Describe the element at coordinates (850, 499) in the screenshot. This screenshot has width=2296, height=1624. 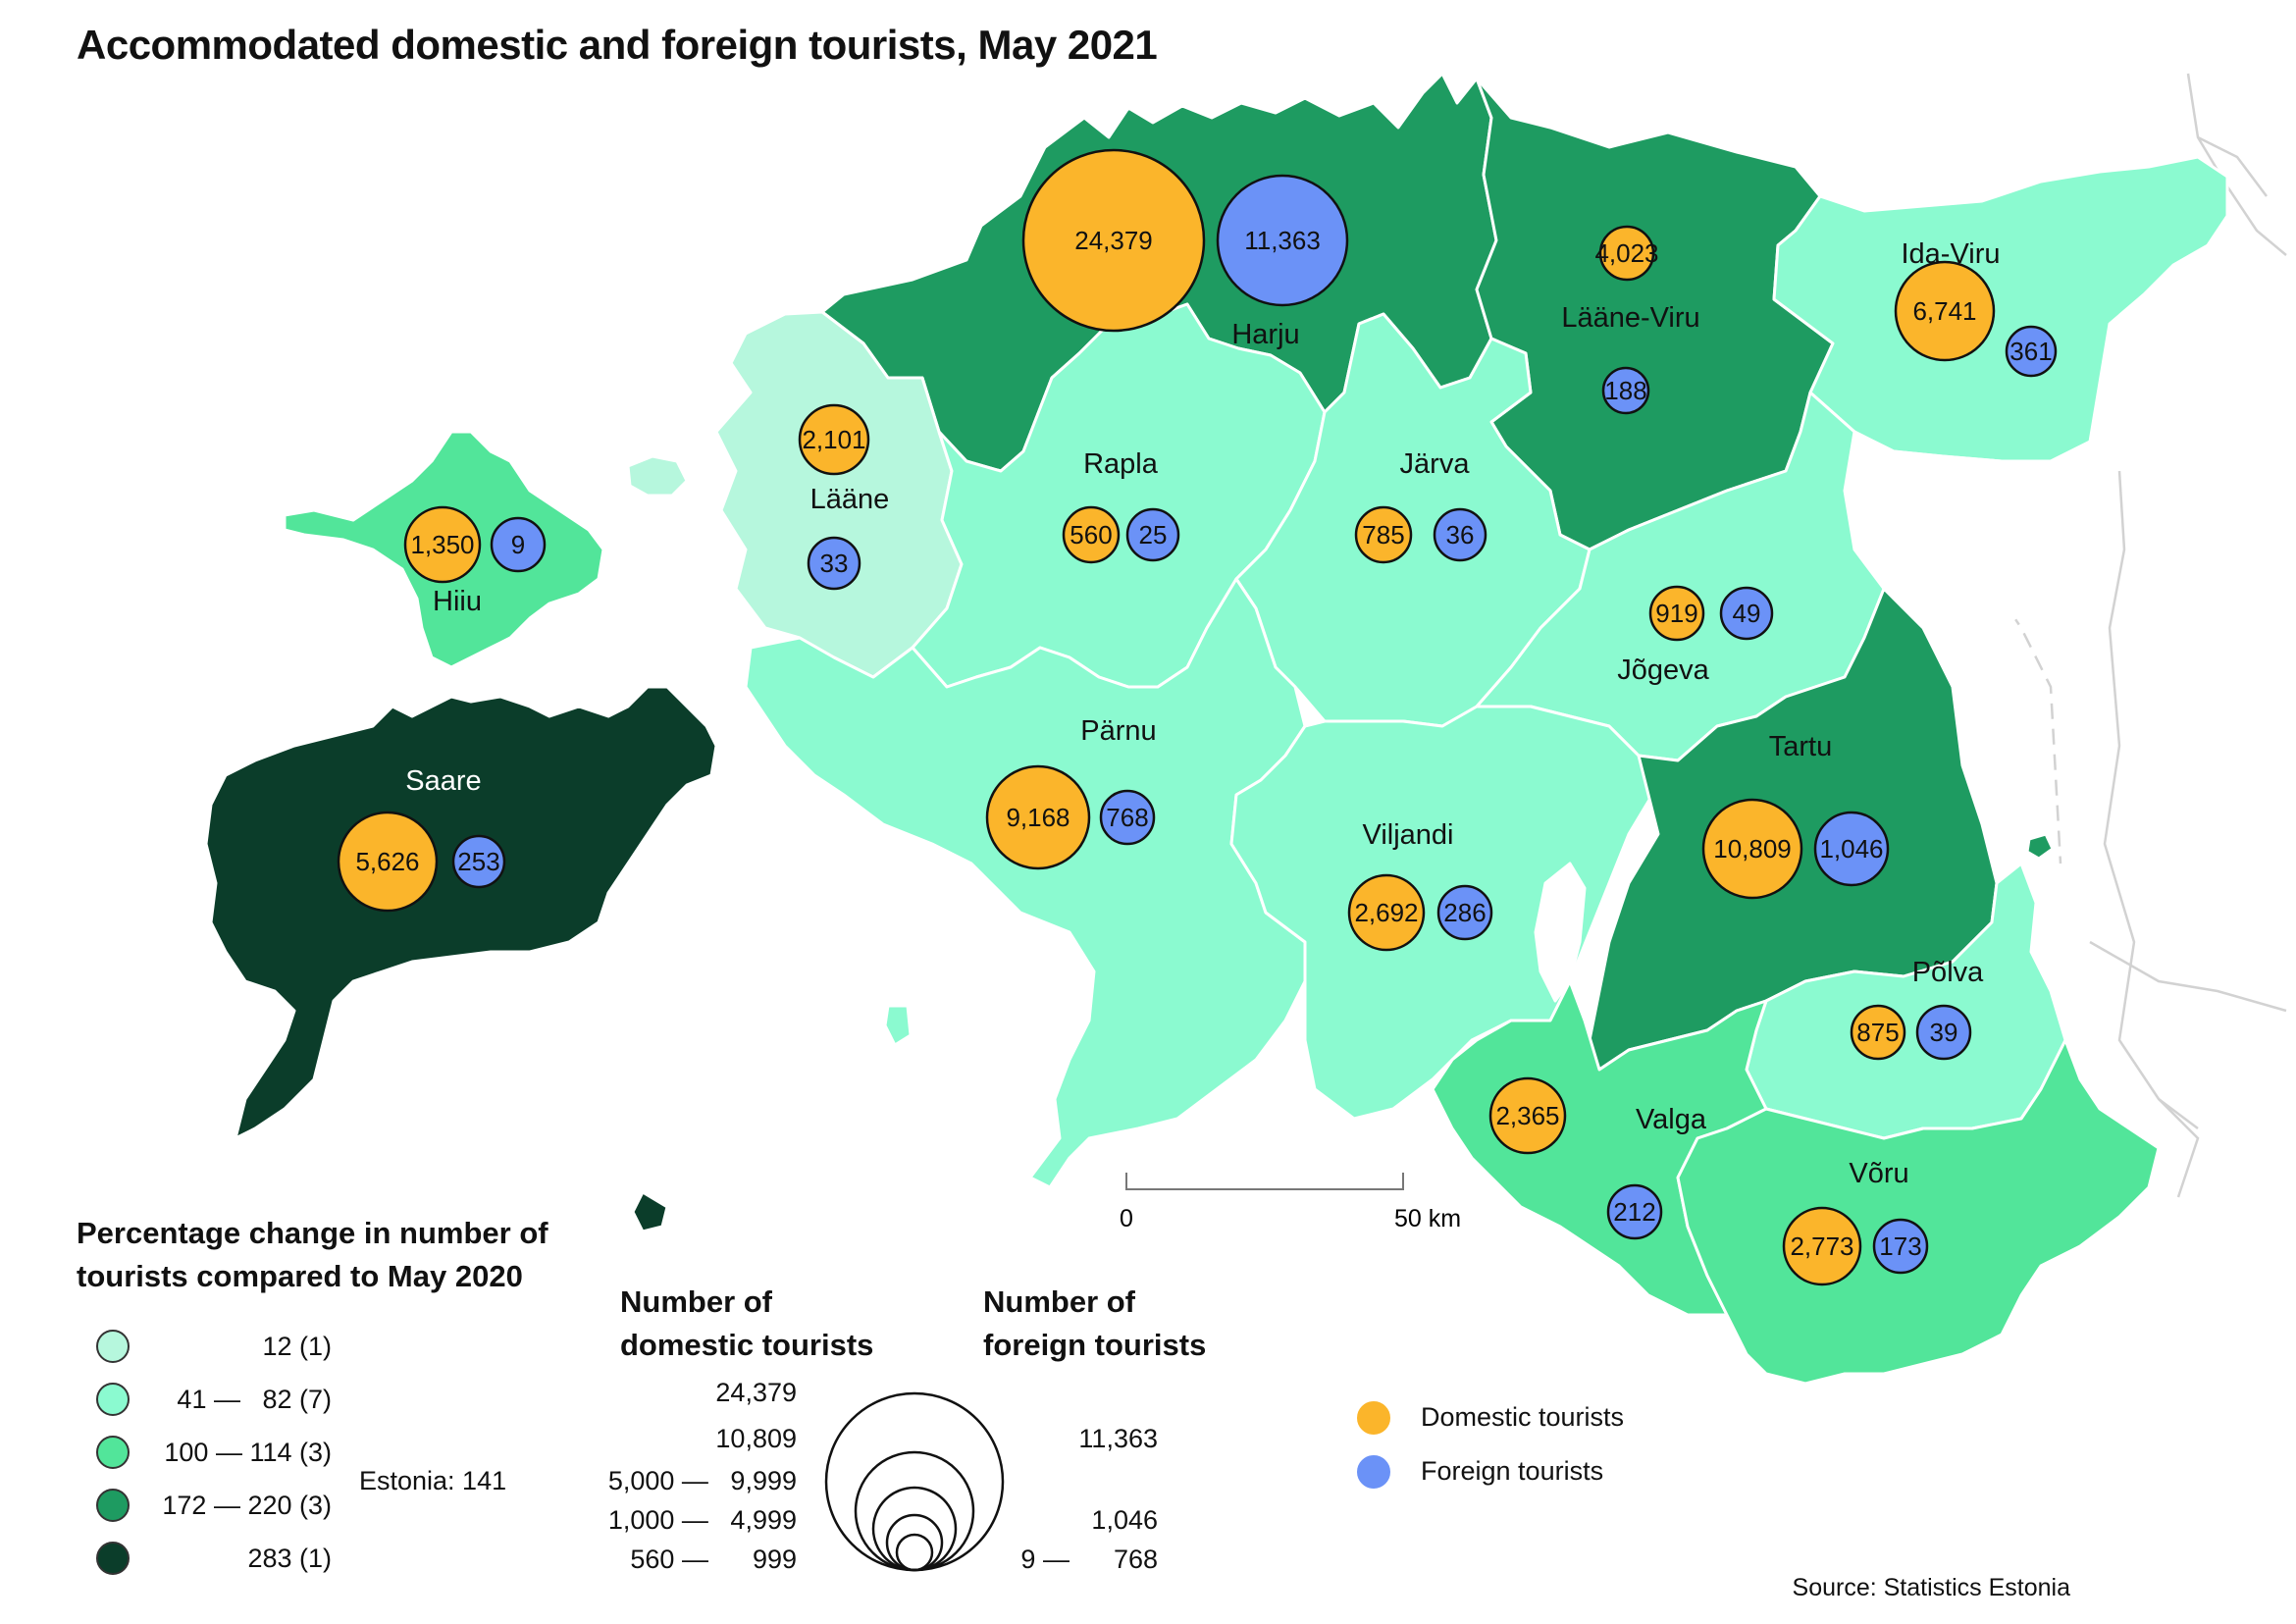
I see `region-label-laane: Lääne` at that location.